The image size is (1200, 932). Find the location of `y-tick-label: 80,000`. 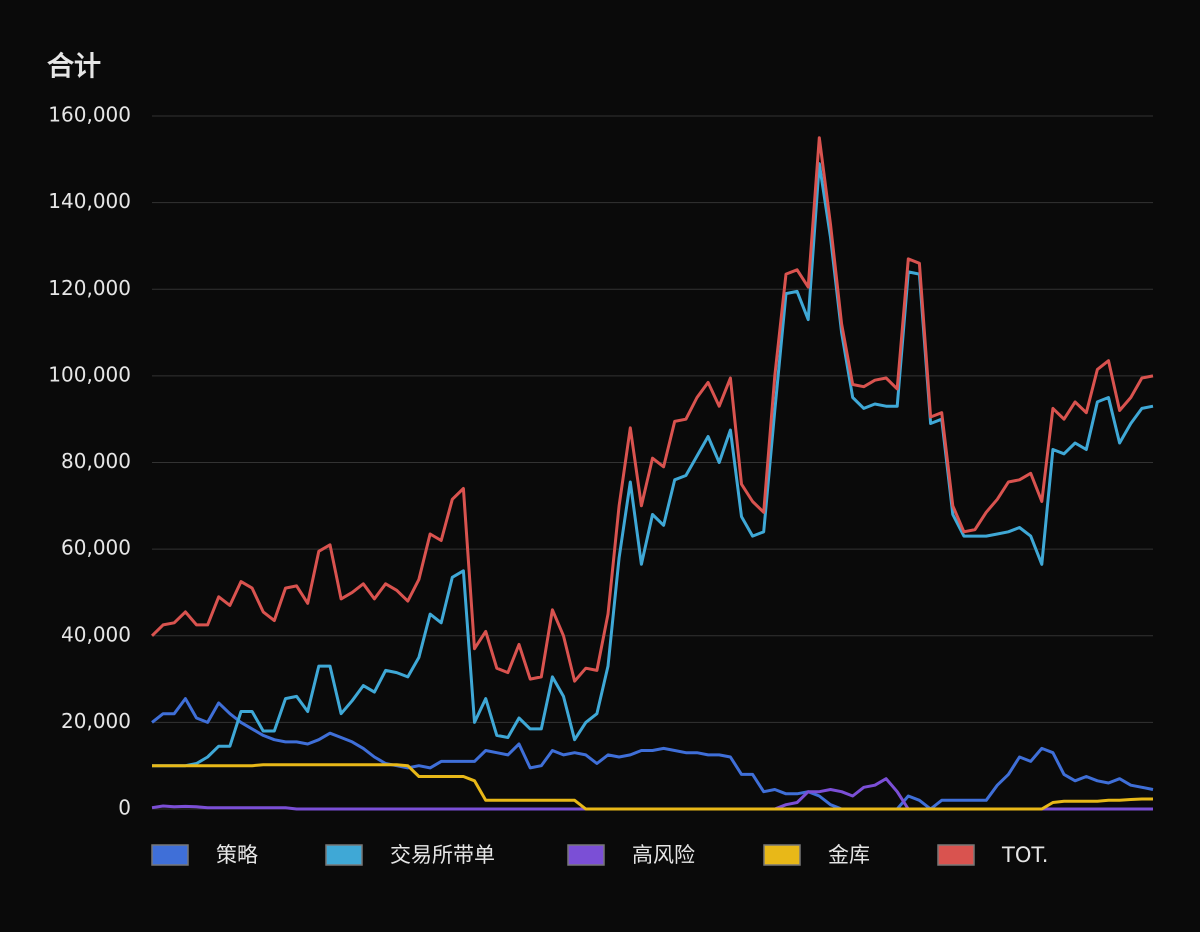

y-tick-label: 80,000 is located at coordinates (96, 461).